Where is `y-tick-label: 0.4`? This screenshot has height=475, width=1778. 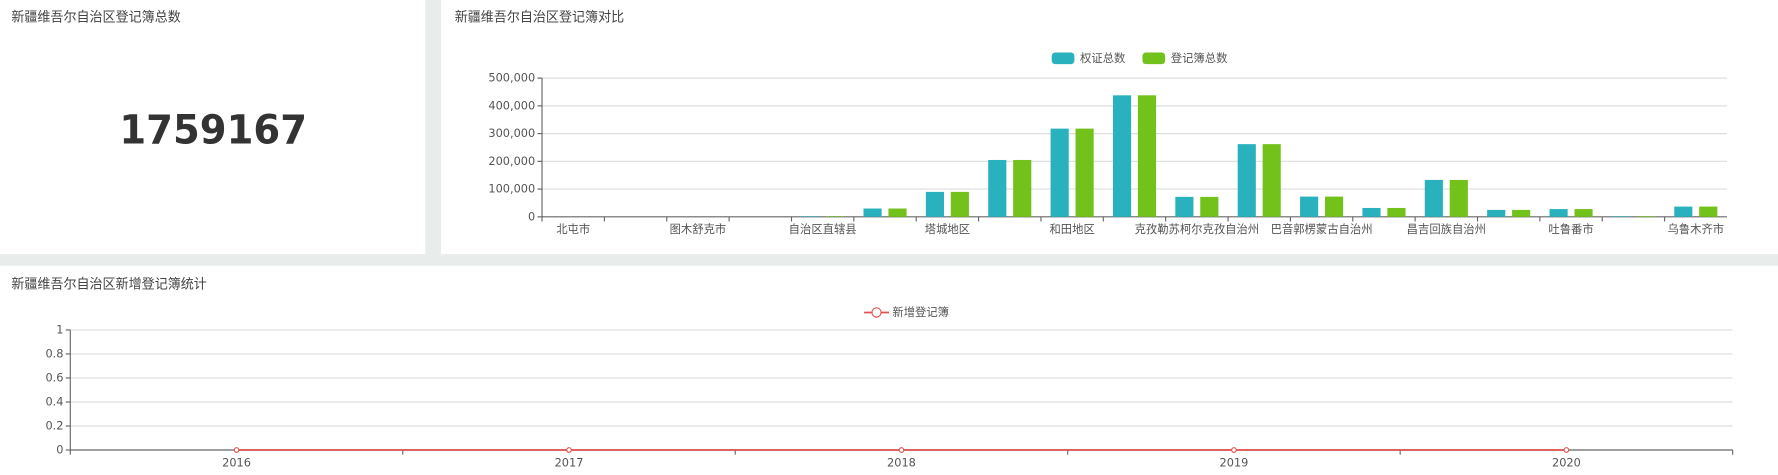
y-tick-label: 0.4 is located at coordinates (54, 401).